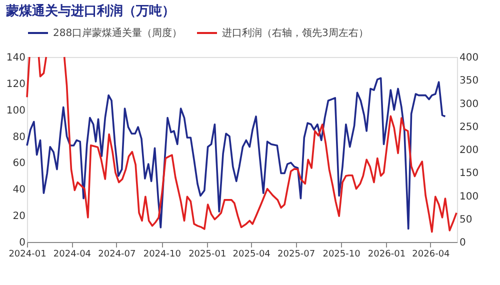  Describe the element at coordinates (16, 110) in the screenshot. I see `y-tick-label: 100` at that location.